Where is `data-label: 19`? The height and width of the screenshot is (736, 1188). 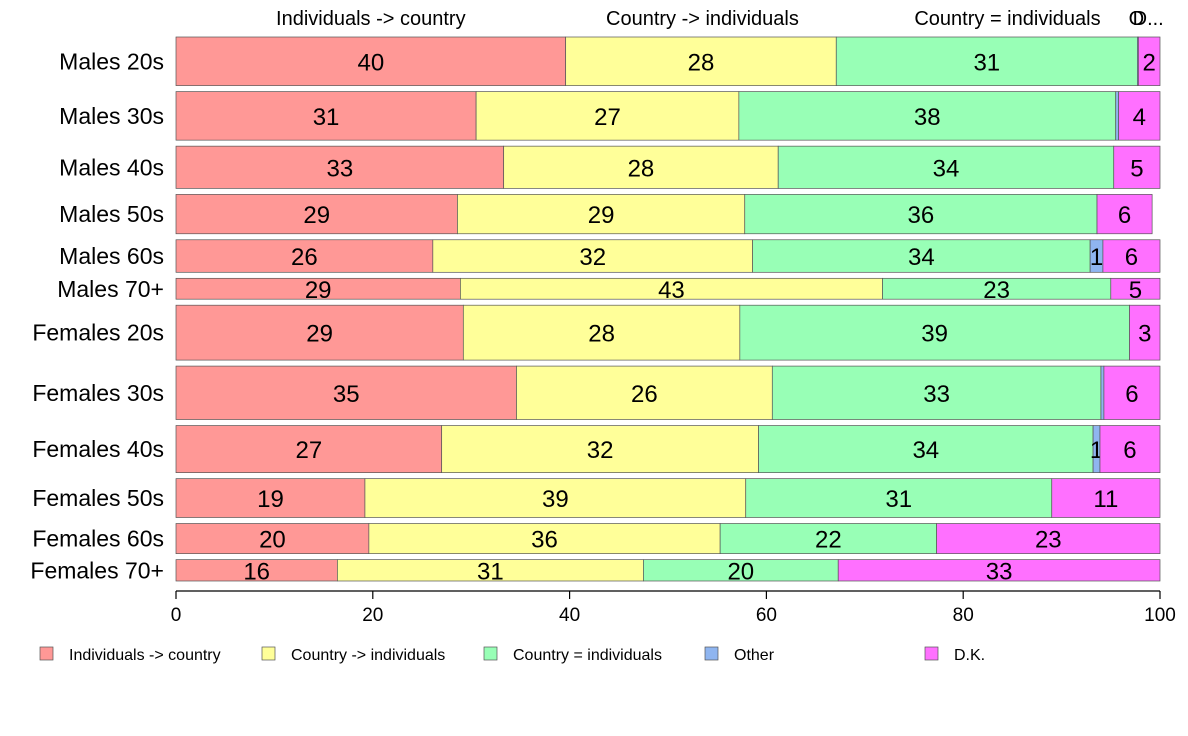
data-label: 19 is located at coordinates (270, 499).